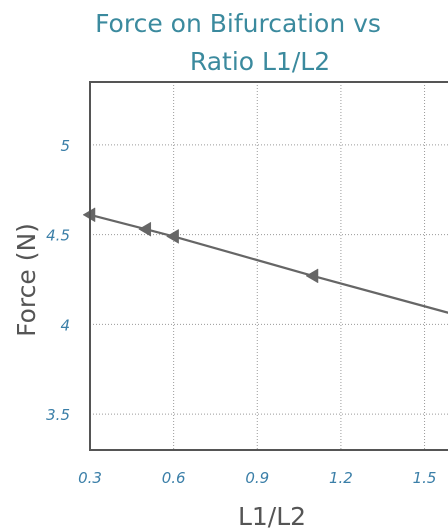 This screenshot has width=448, height=532. What do you see at coordinates (238, 23) in the screenshot?
I see `chart-title-line-1: Force on Bifurcation vs` at bounding box center [238, 23].